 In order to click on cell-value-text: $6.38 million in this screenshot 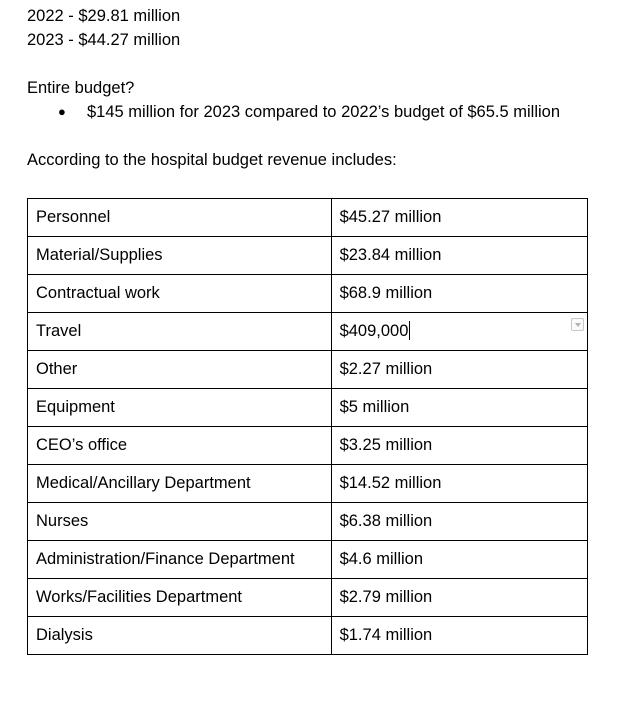, I will do `click(386, 521)`.